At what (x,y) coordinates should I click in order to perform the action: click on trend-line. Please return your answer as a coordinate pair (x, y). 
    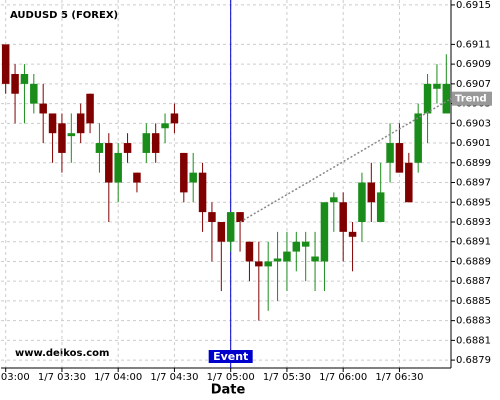
    Looking at the image, I should click on (345, 160).